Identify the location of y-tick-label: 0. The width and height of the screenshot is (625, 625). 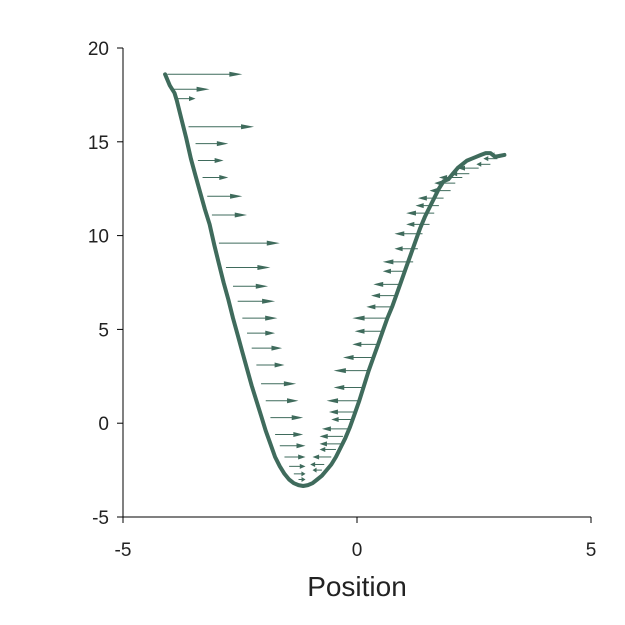
(103, 424).